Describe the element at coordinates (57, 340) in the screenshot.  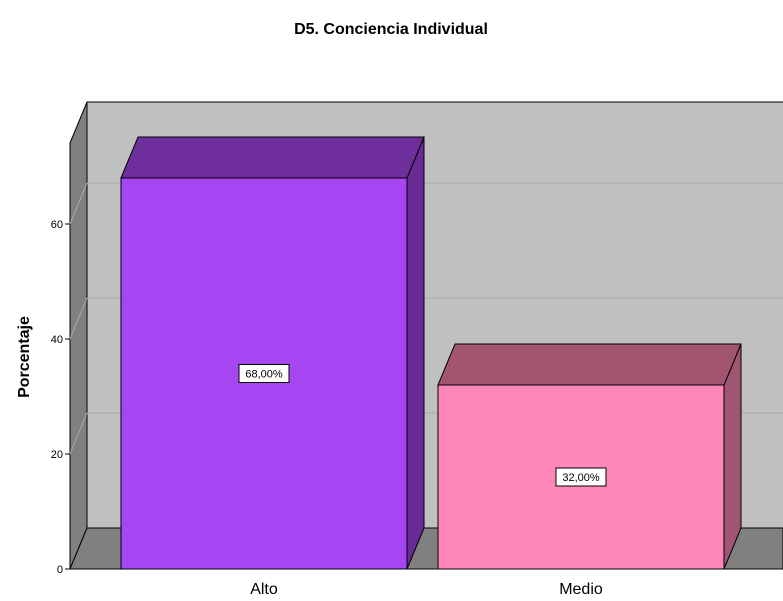
I see `y-tick-label: 40` at that location.